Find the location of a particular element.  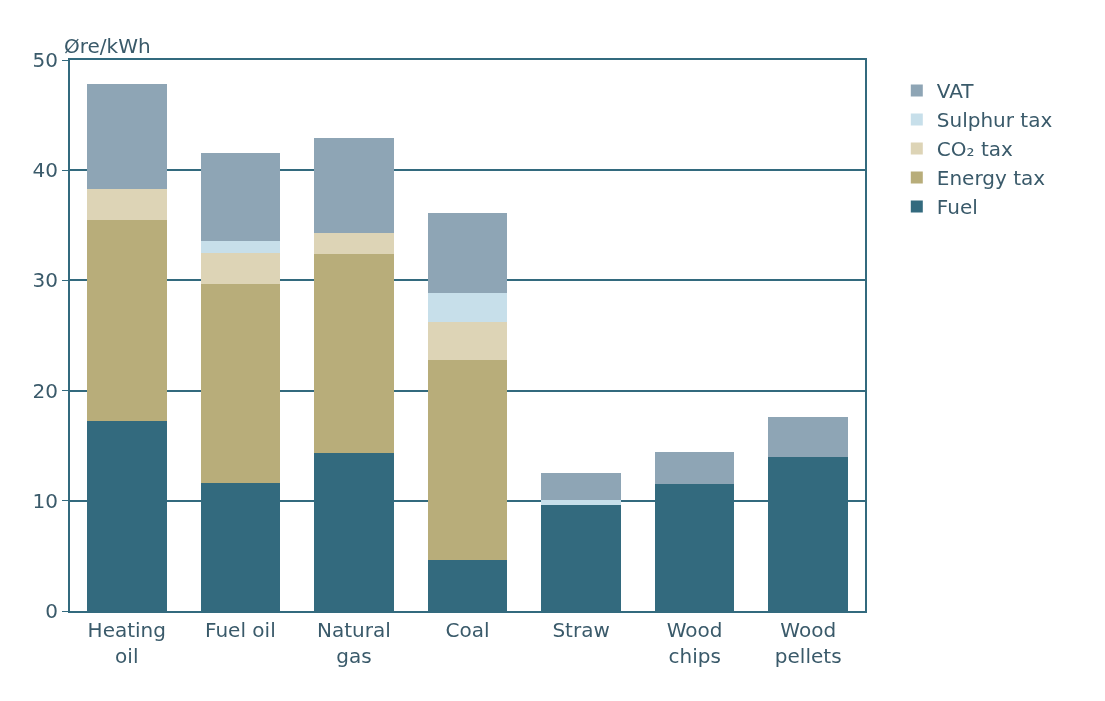

x-tick-label: Heating oil is located at coordinates (126, 643).